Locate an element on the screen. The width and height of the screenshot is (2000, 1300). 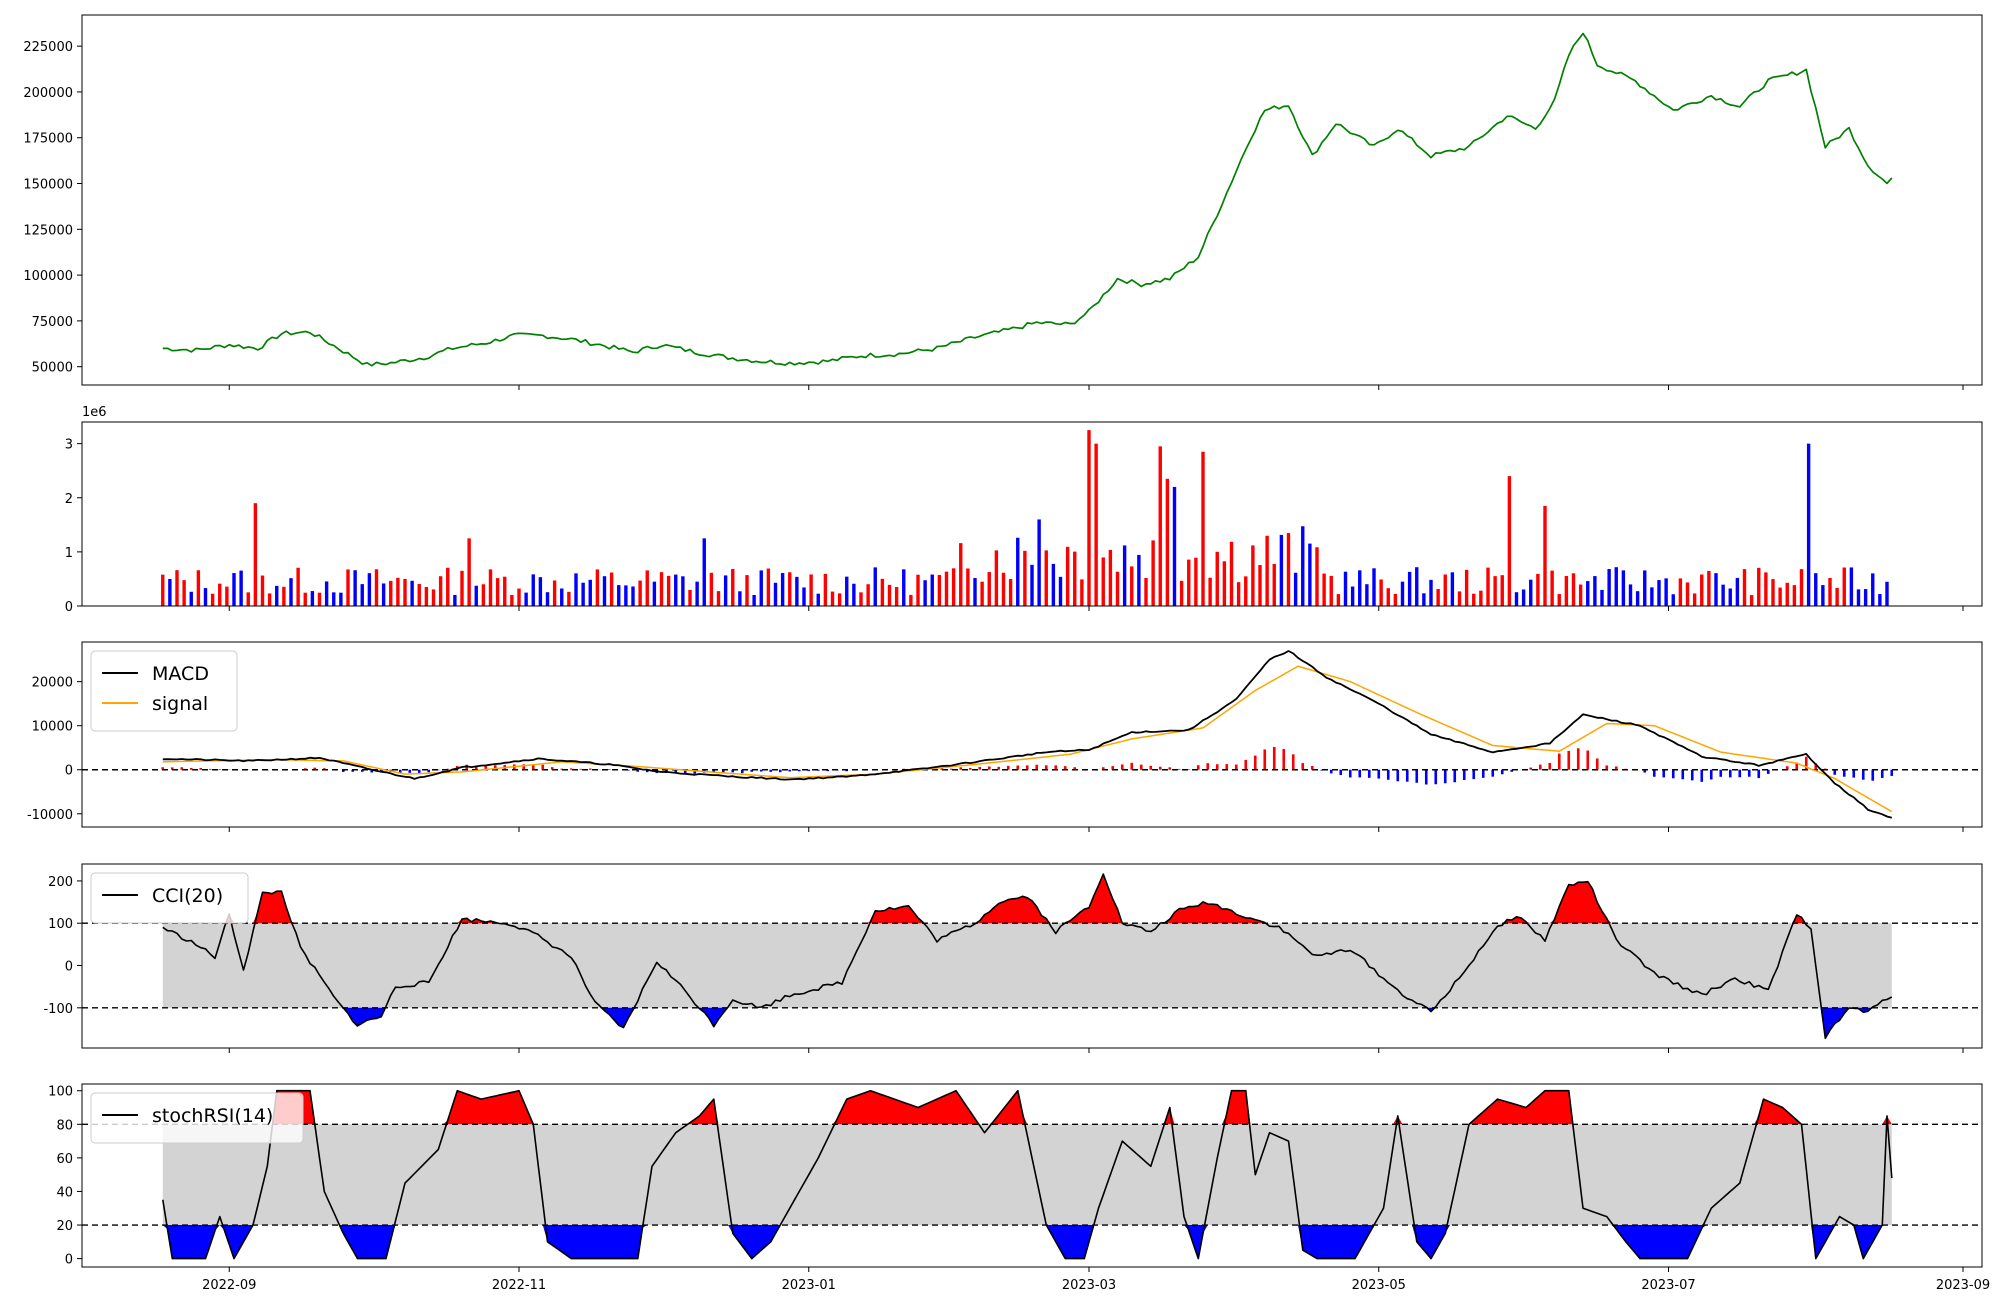
volume-ytick-label: 1 is located at coordinates (69, 553).